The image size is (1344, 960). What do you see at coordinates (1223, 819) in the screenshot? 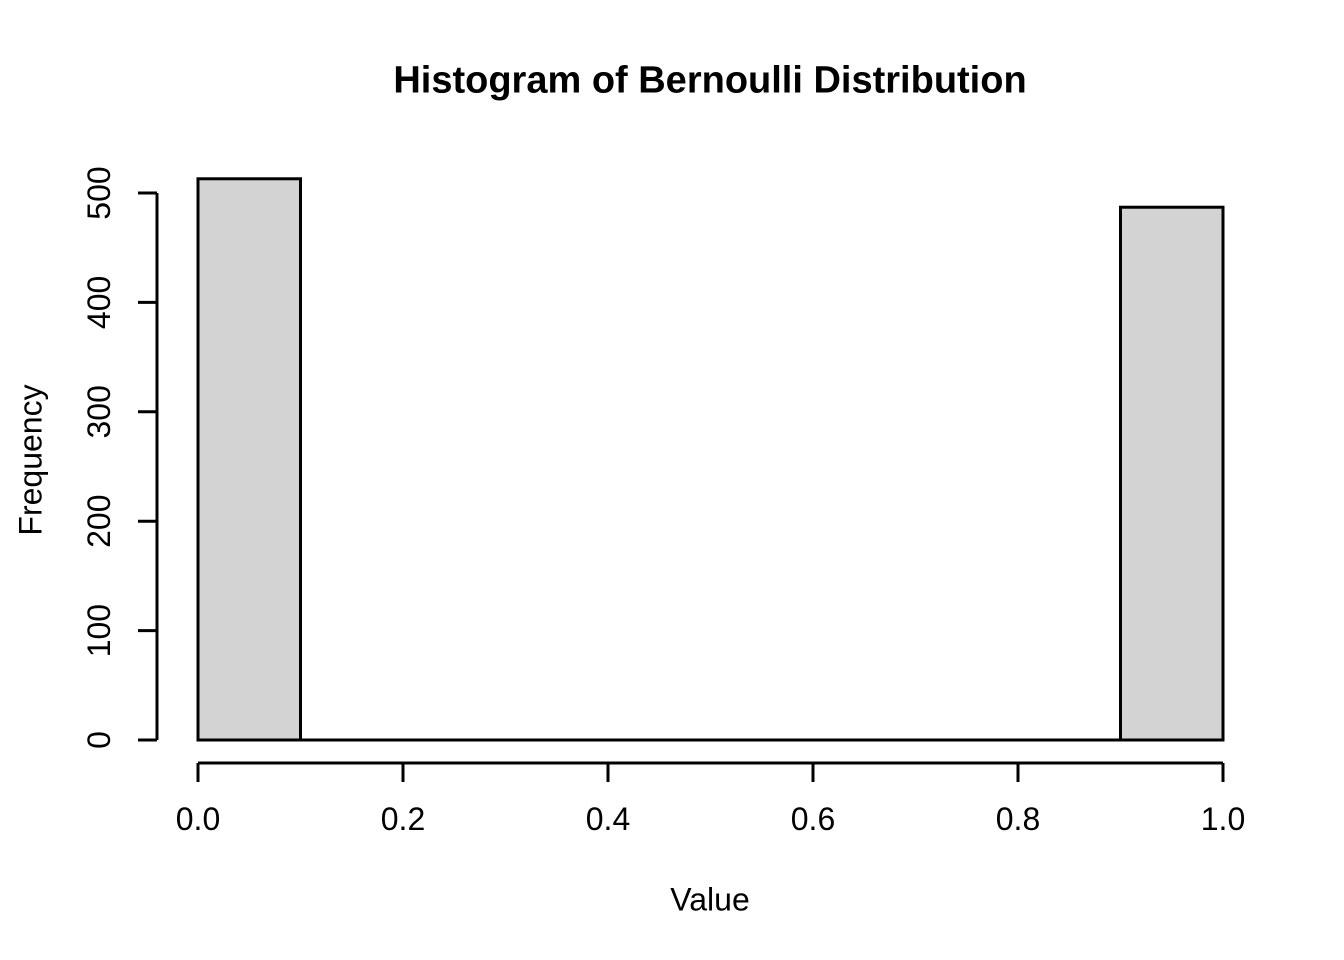
I see `x-tick-label: 1.0` at bounding box center [1223, 819].